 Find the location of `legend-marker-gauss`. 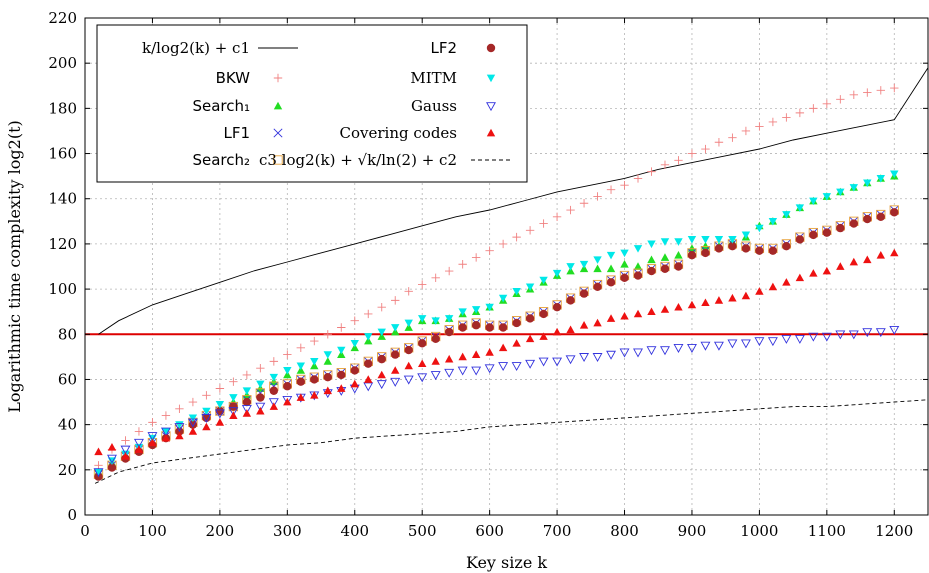

legend-marker-gauss is located at coordinates (491, 107).